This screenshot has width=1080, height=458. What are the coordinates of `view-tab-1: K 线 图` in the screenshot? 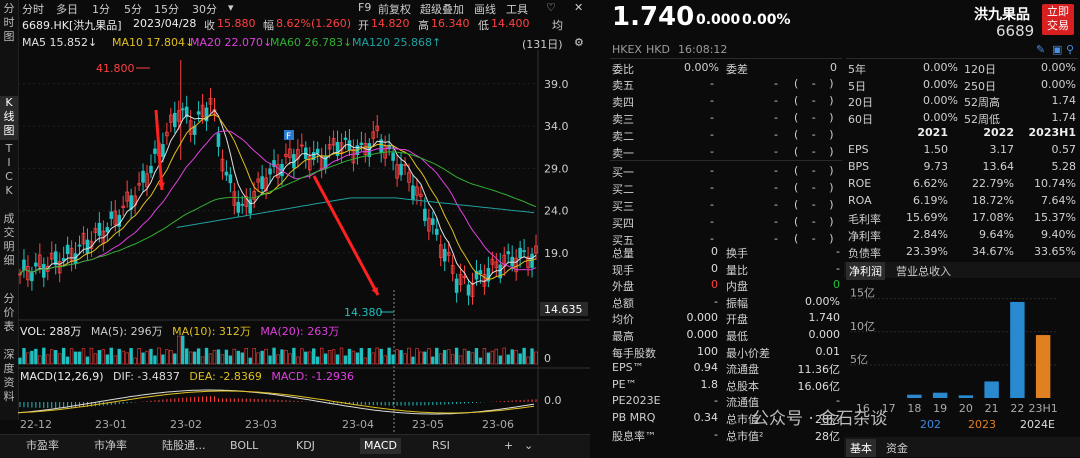 It's located at (9, 118).